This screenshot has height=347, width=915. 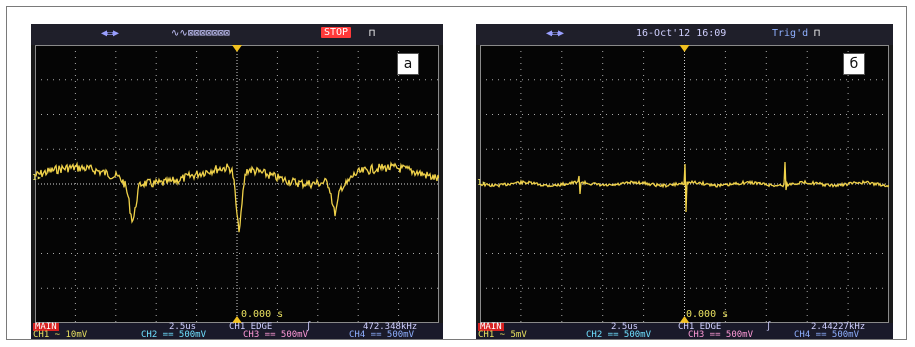 I want to click on scope-topbar: ◀▭▶ ∿∿⊠⊠⊠⊠⊠⊠⊠ STOP ⊓, so click(x=237, y=34).